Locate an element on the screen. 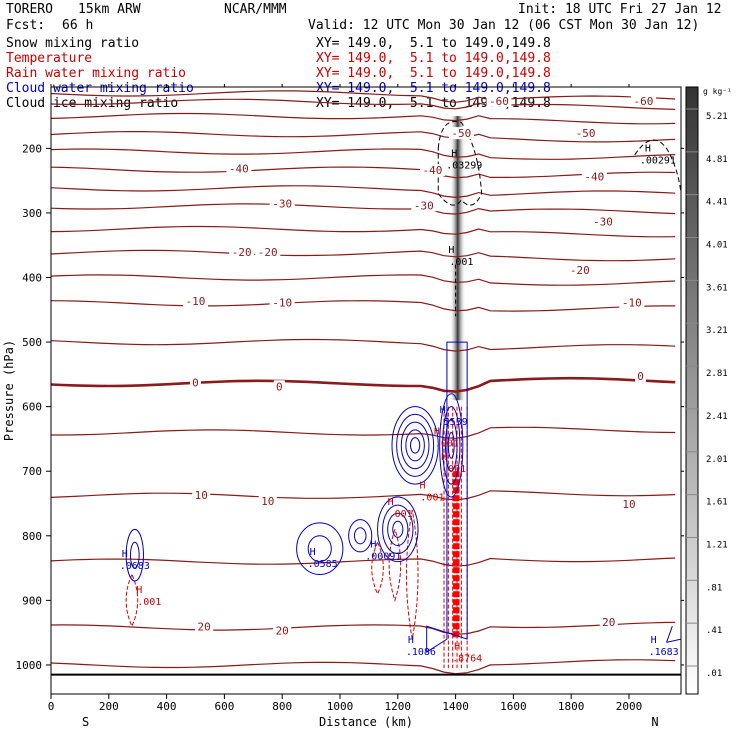  field-name: Cloud water mixing ratio is located at coordinates (100, 88).